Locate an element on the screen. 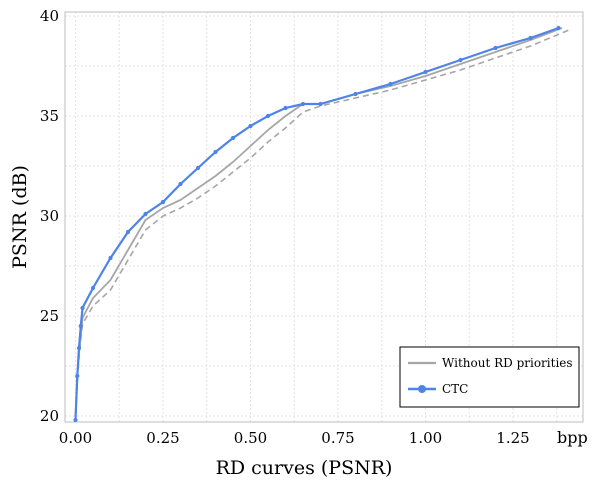  legend: Without RD priorities CTC is located at coordinates (489, 377).